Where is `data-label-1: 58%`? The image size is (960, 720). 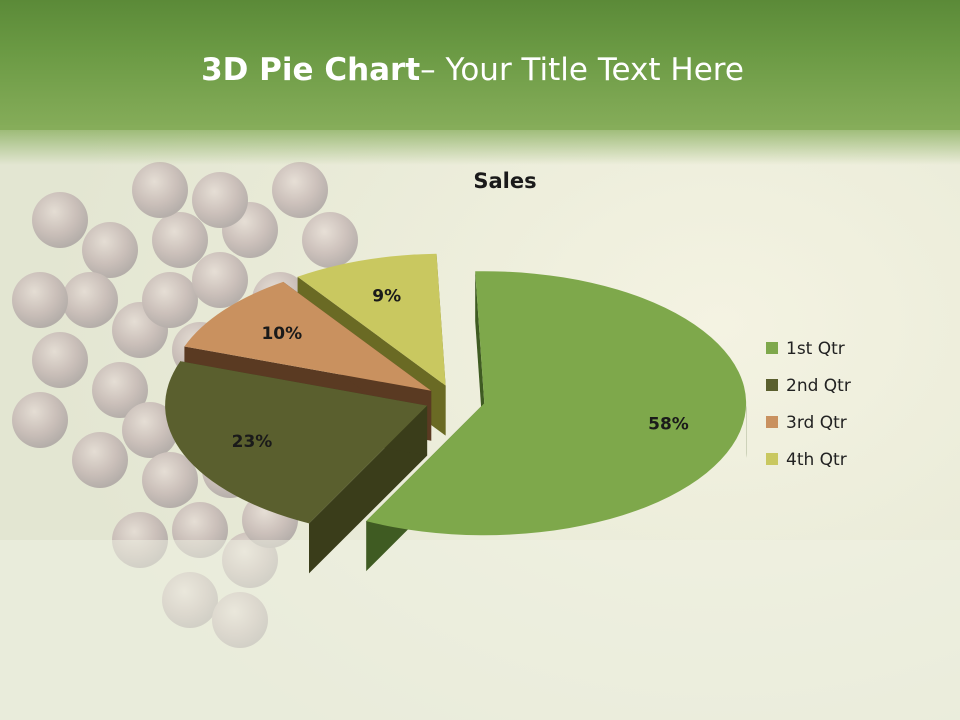 data-label-1: 58% is located at coordinates (668, 425).